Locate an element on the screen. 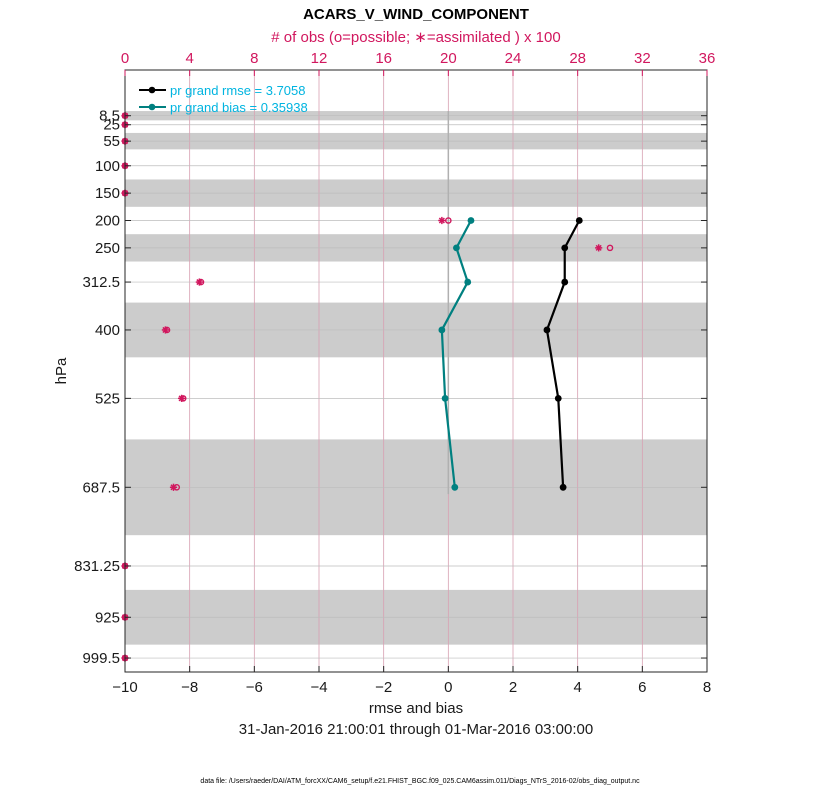 The image size is (830, 800). y-tick-label-5: 200 is located at coordinates (107, 221).